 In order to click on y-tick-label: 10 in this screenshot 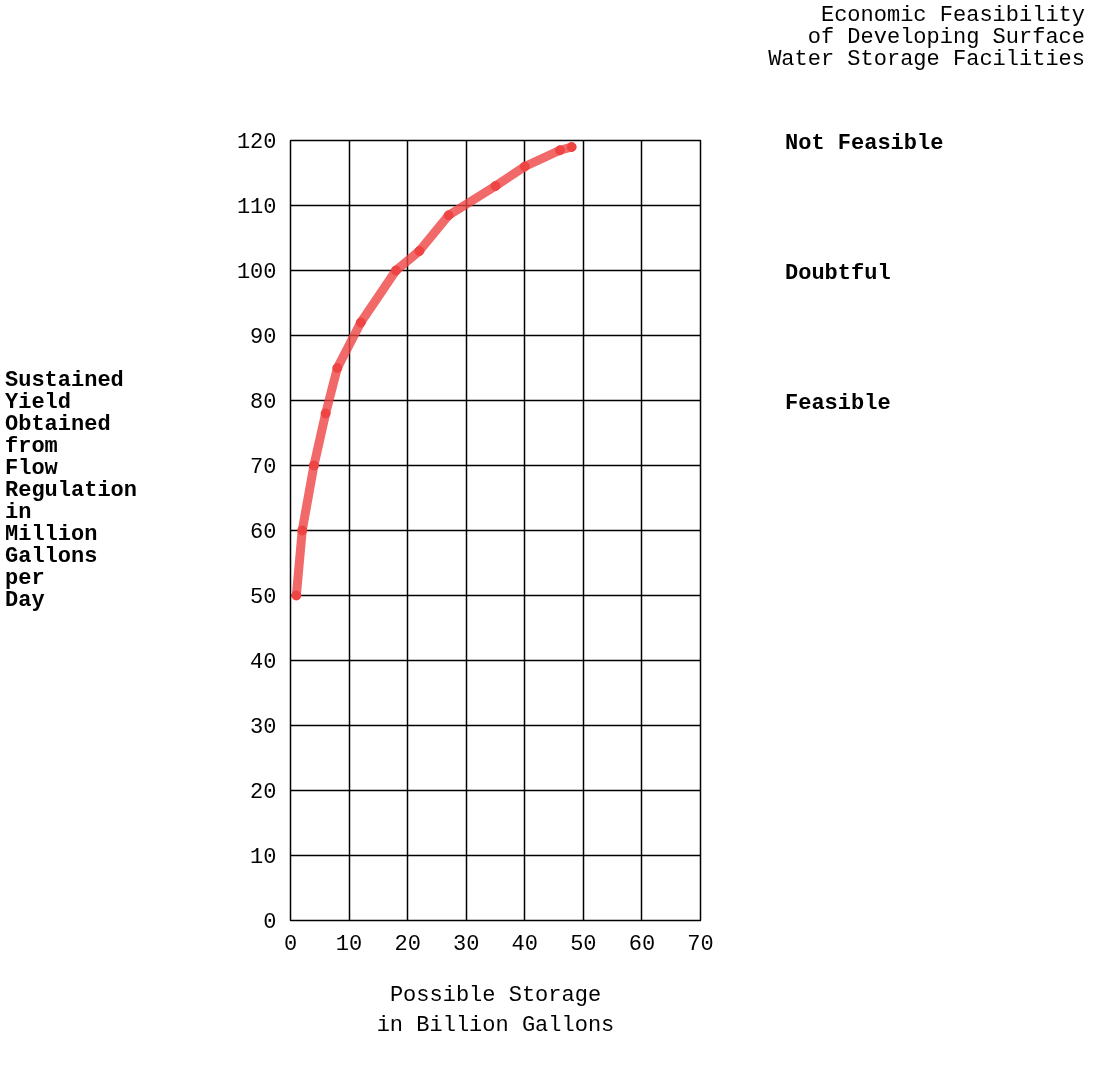, I will do `click(263, 857)`.